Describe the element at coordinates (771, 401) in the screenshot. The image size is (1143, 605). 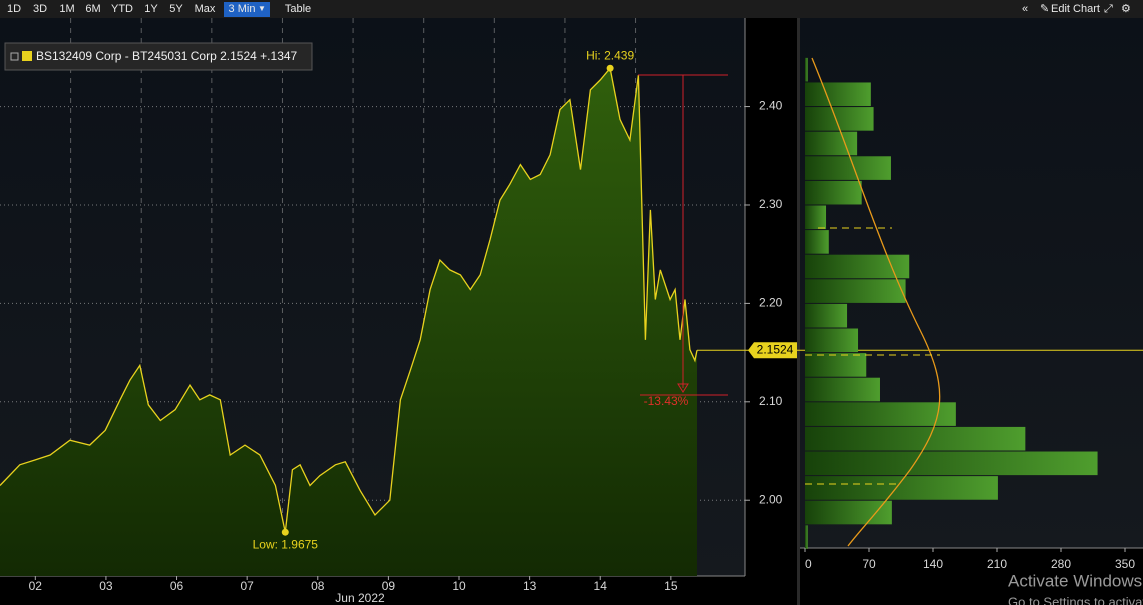
I see `y-tick-label: 2.10` at that location.